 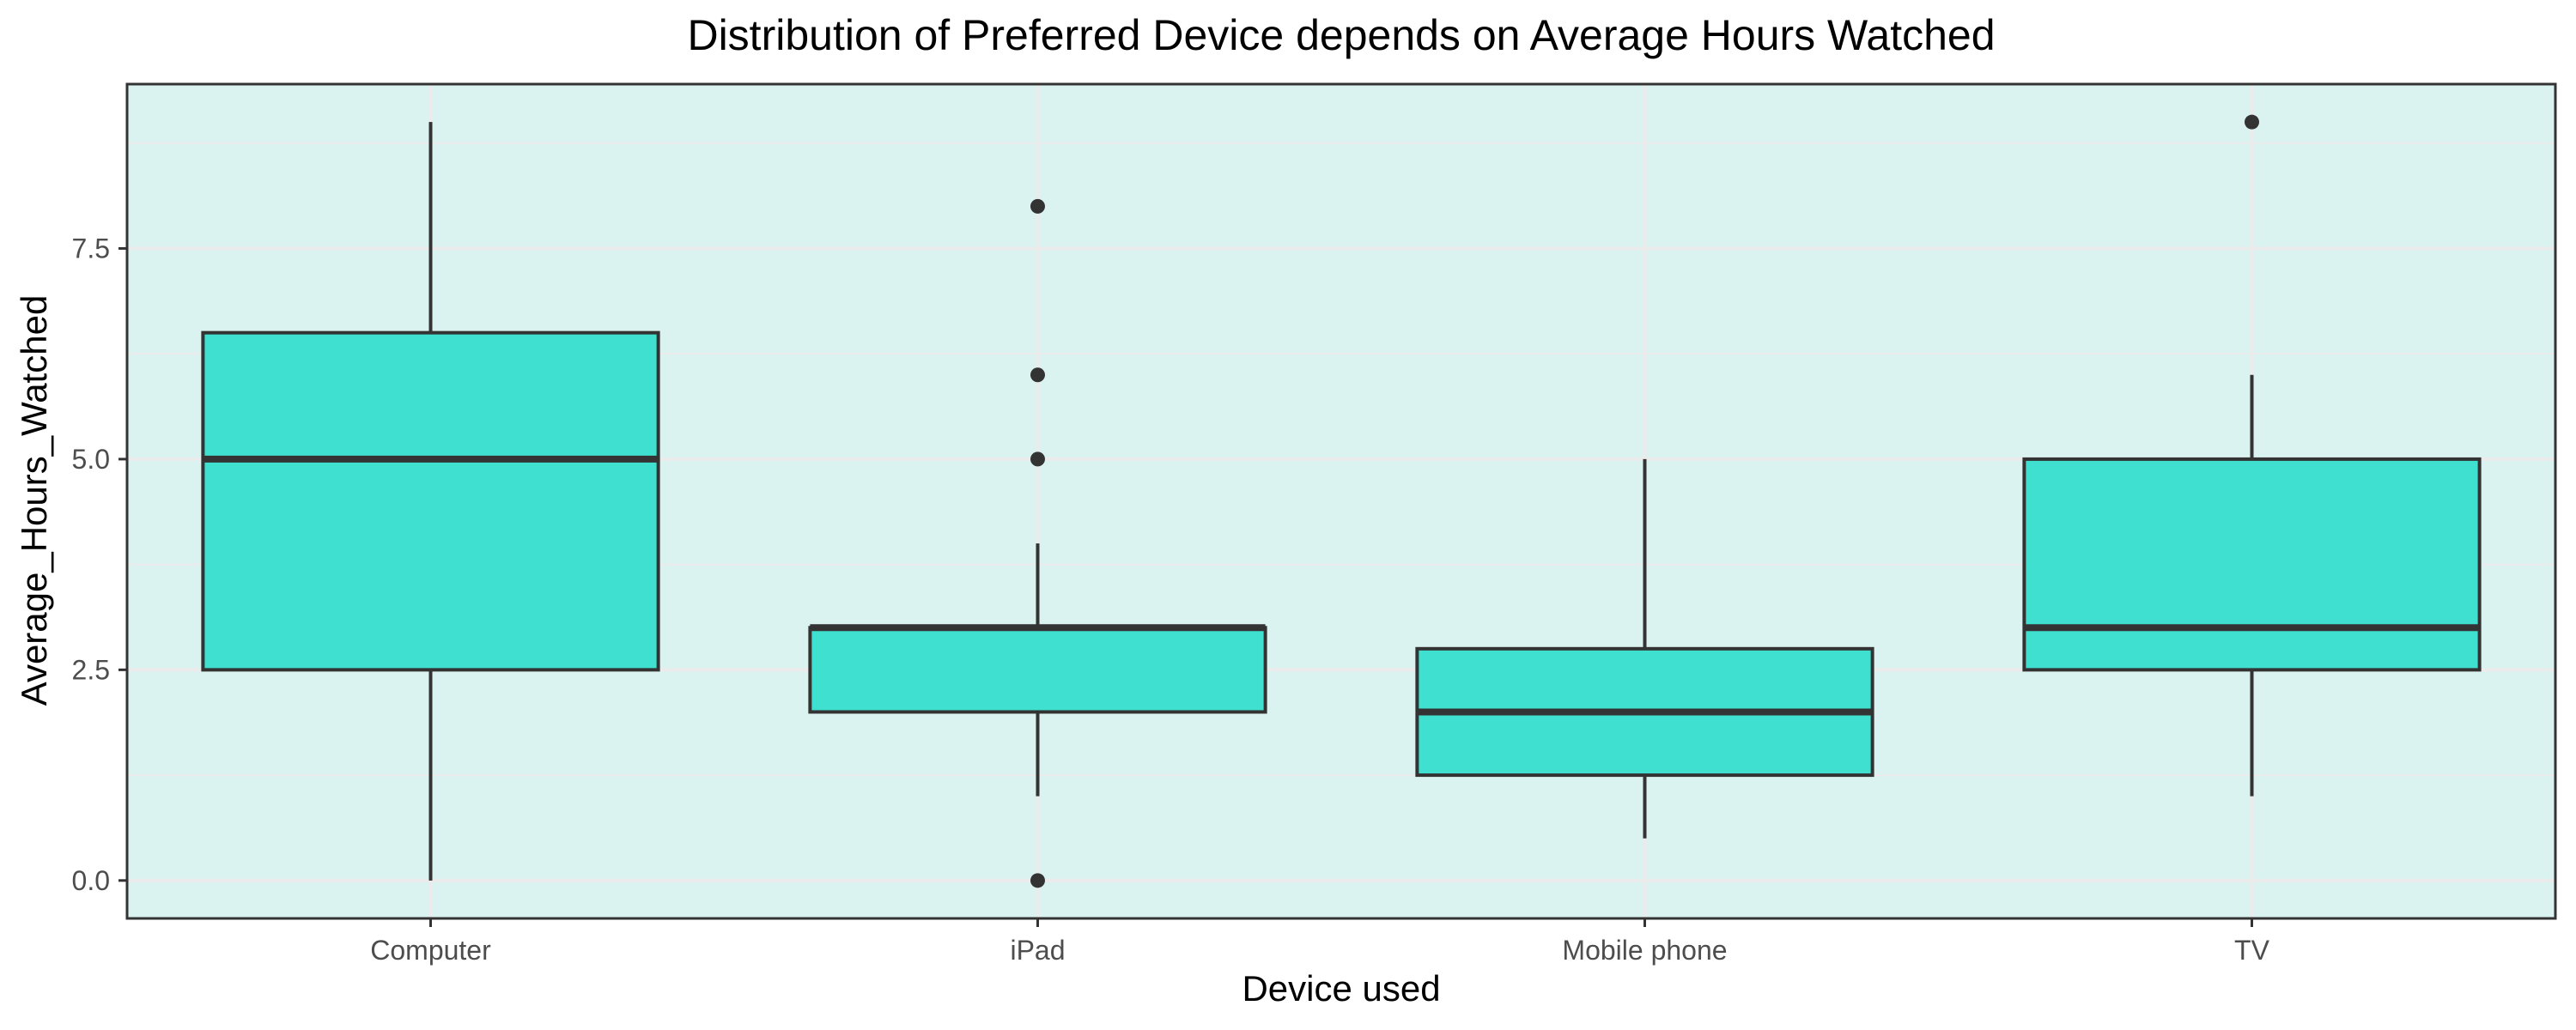 What do you see at coordinates (91, 669) in the screenshot?
I see `y-tick-label: 2.5` at bounding box center [91, 669].